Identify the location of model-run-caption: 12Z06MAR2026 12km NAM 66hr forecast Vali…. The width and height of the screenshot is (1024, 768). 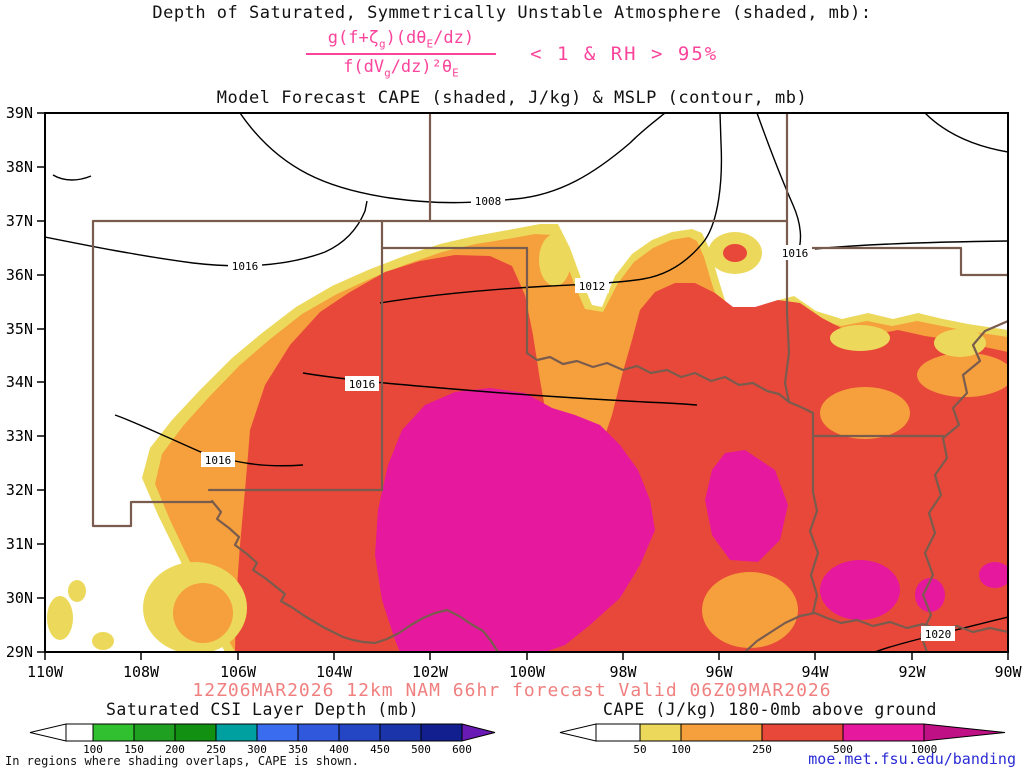
(512, 690).